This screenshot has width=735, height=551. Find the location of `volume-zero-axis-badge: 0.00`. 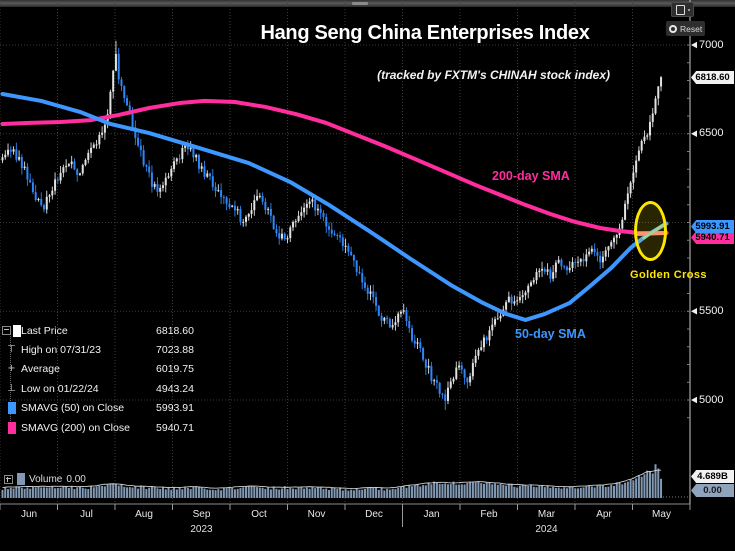

volume-zero-axis-badge: 0.00 is located at coordinates (712, 490).